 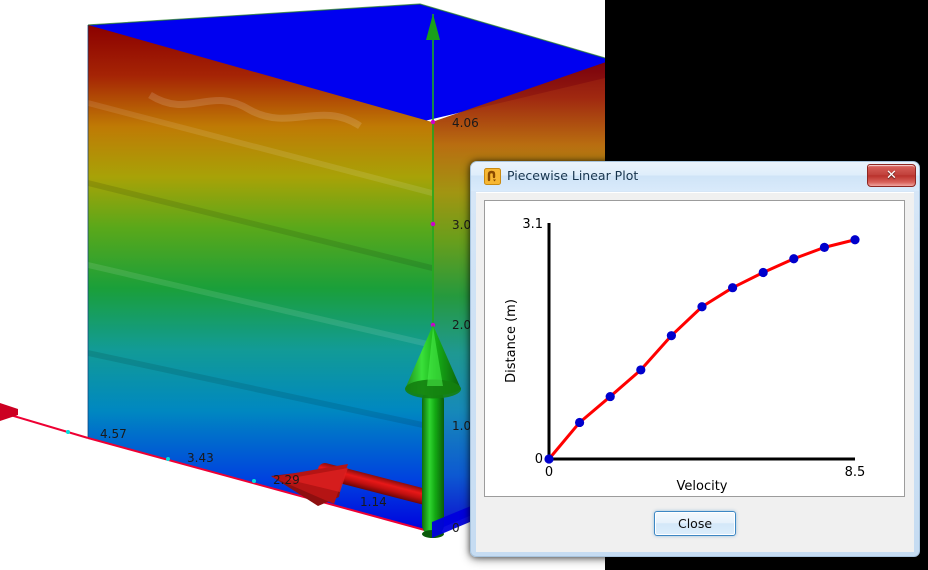 What do you see at coordinates (549, 472) in the screenshot?
I see `chart-xtick-min: 0` at bounding box center [549, 472].